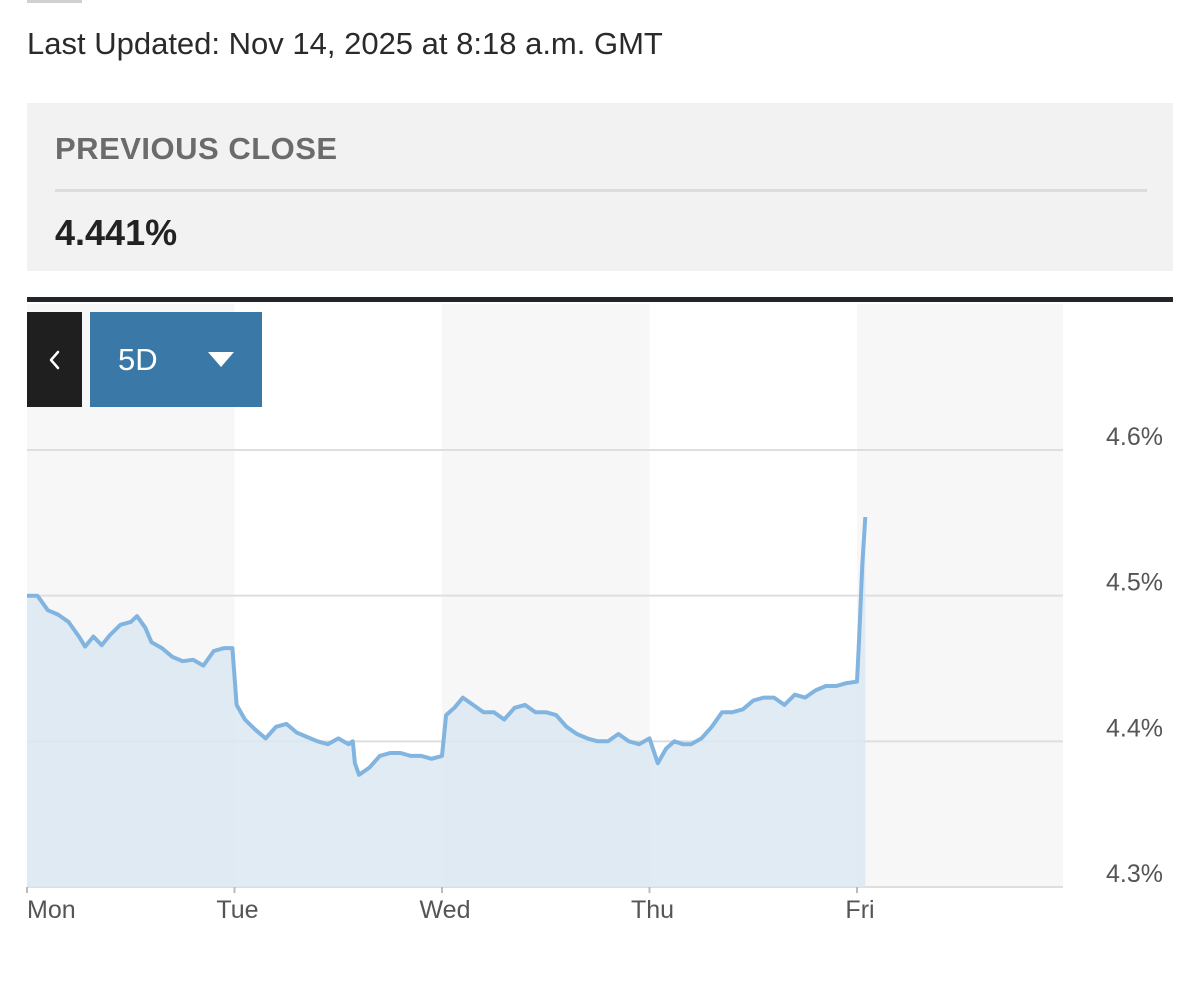  I want to click on y-tick-label: 4.6%, so click(1134, 437).